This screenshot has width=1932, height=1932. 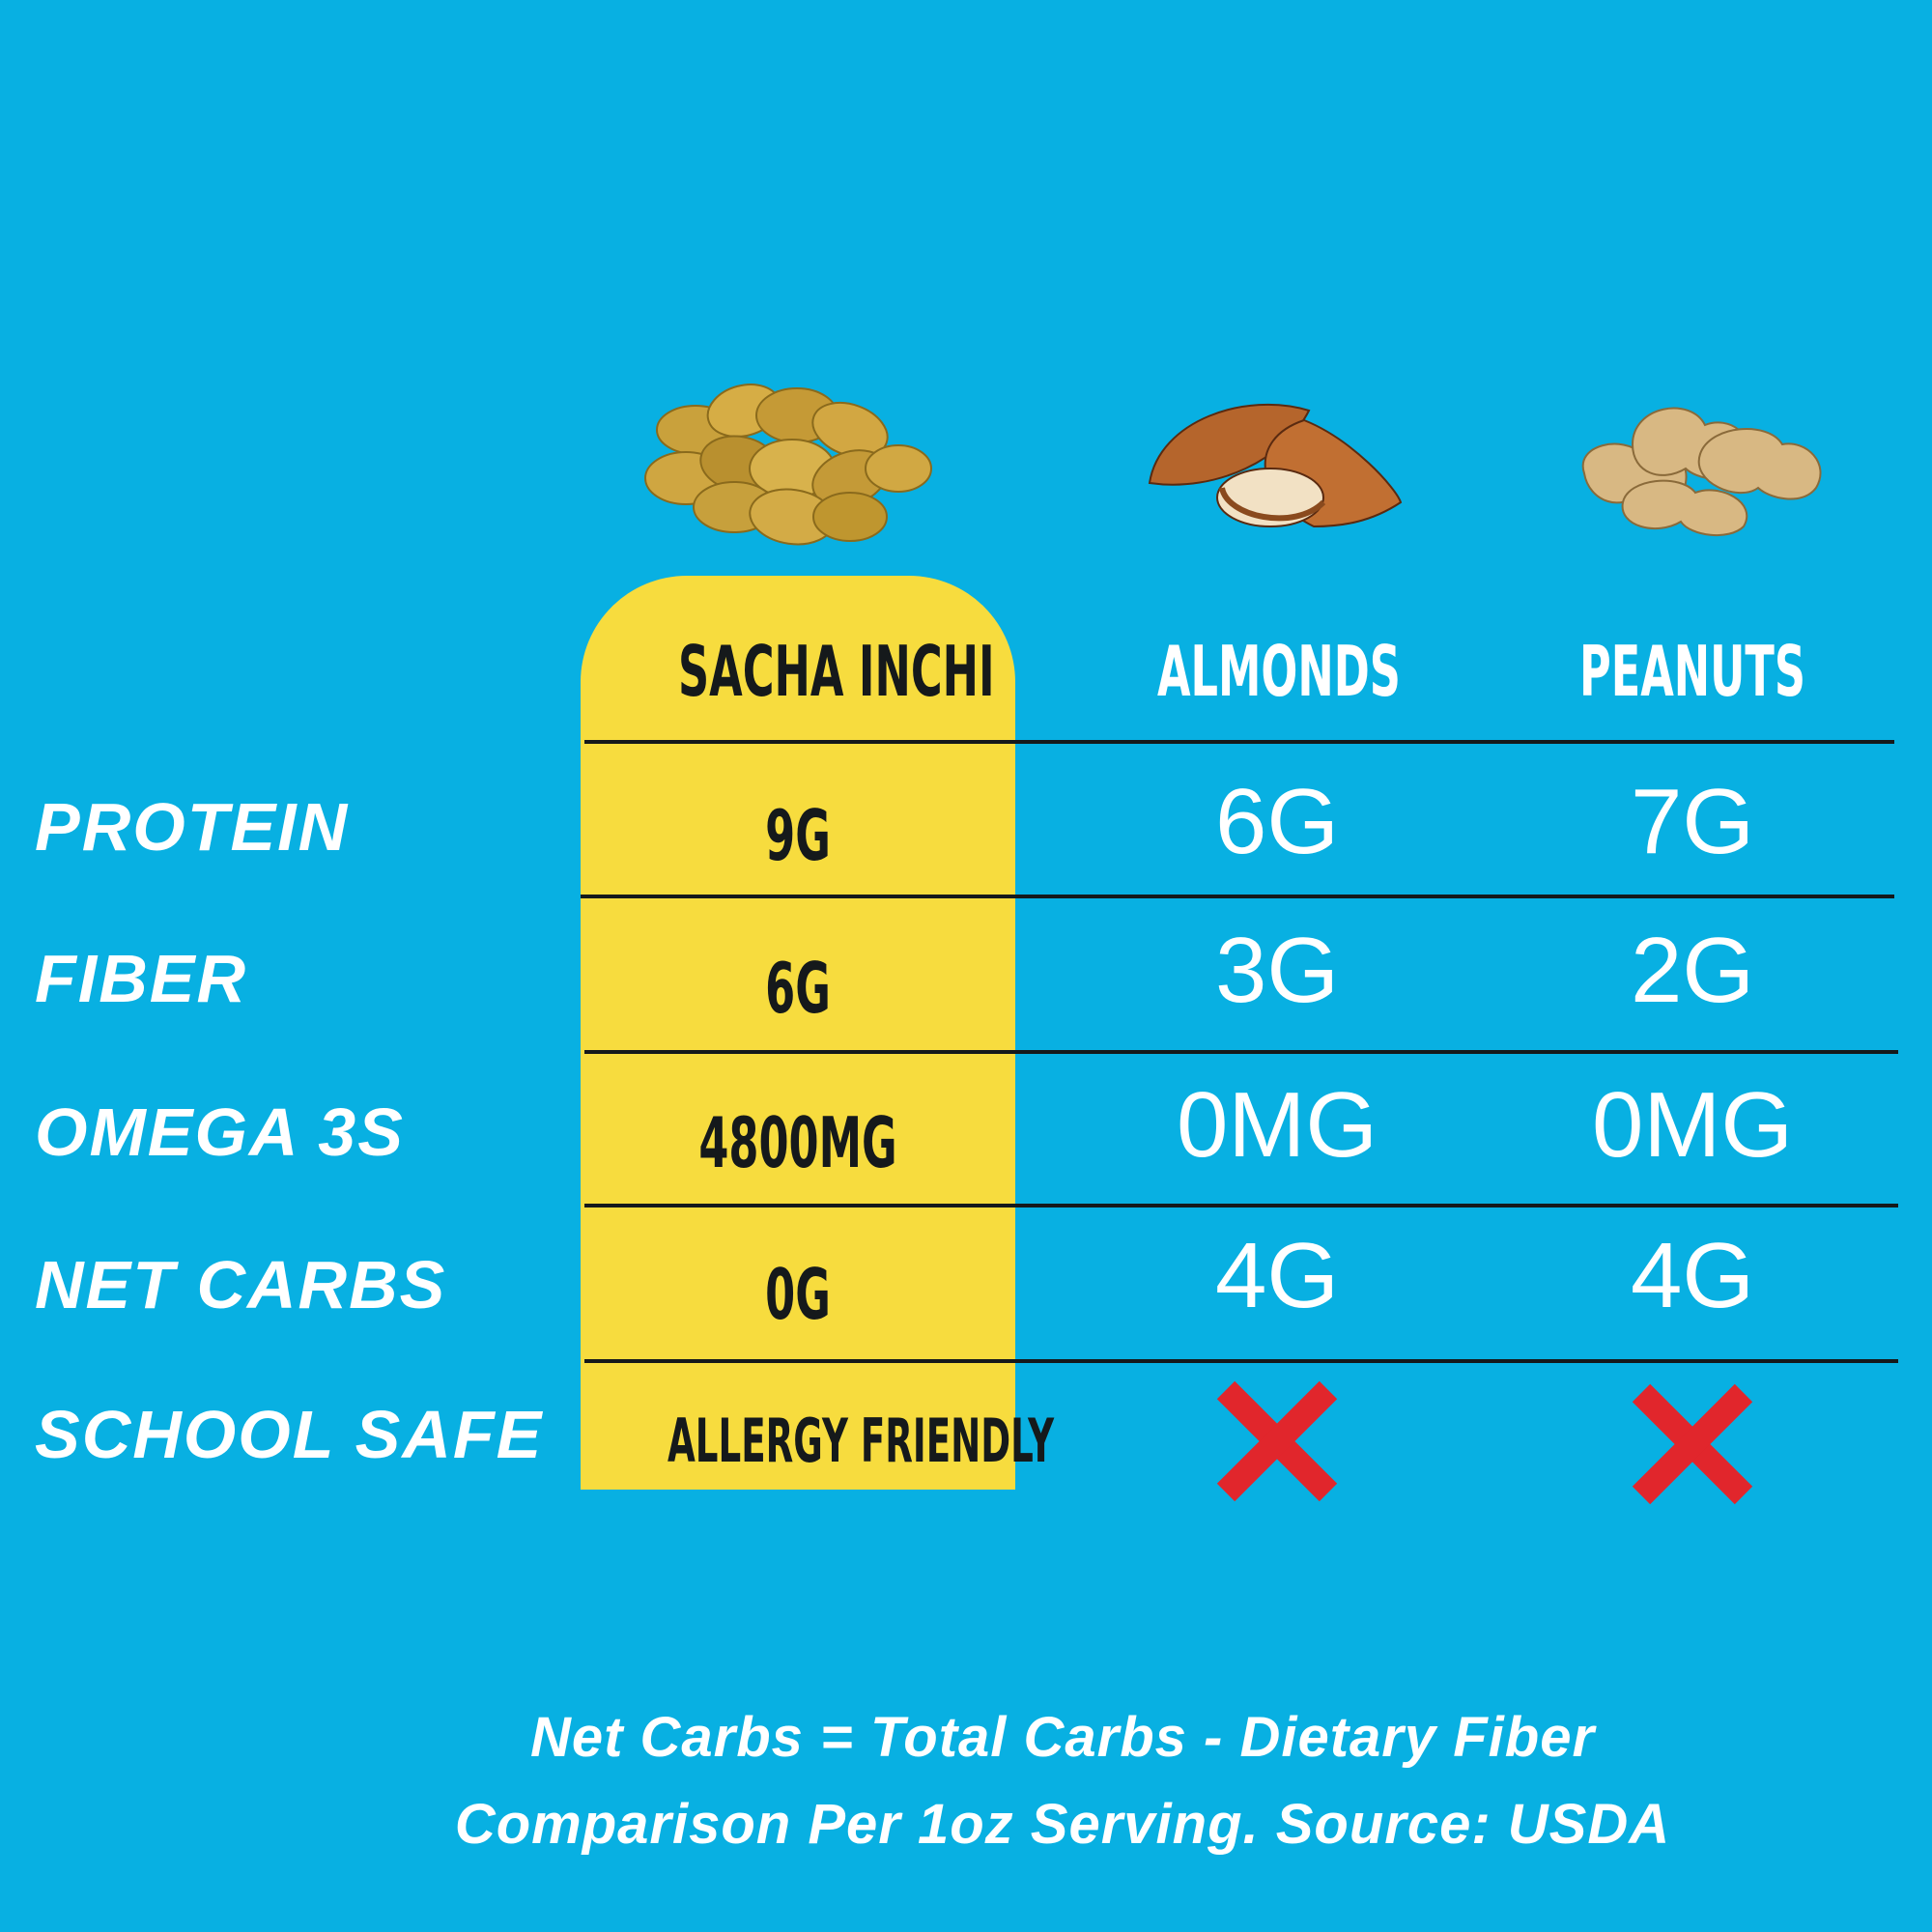 What do you see at coordinates (1692, 671) in the screenshot?
I see `column-header-peanuts: PEANUTS` at bounding box center [1692, 671].